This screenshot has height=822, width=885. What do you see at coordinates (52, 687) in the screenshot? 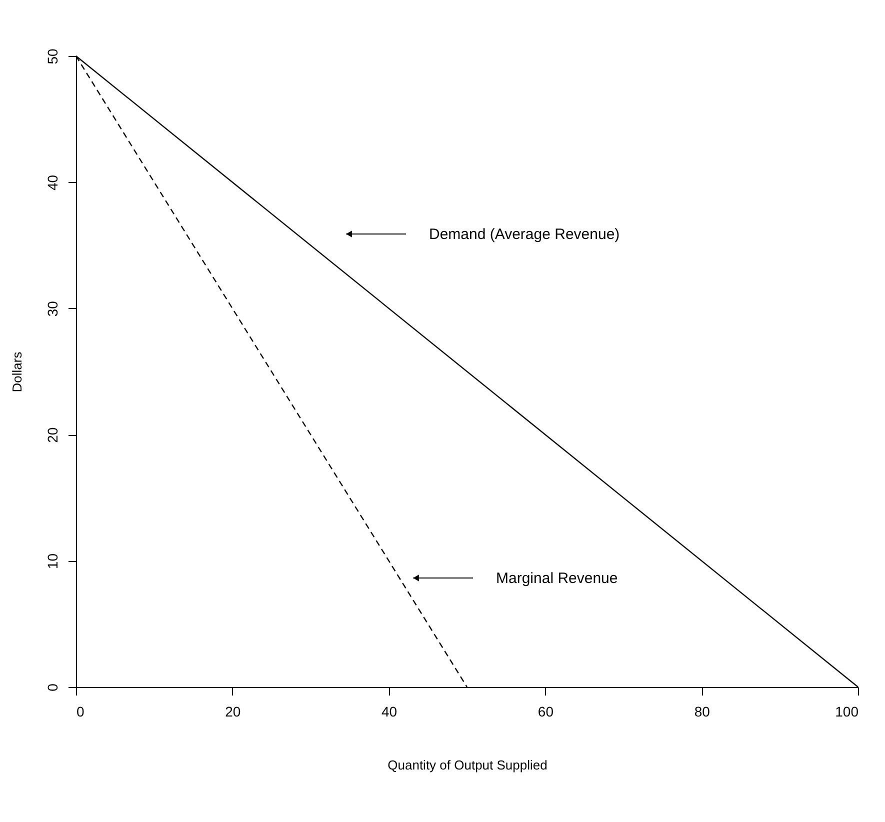
I see `y-tick-label: 0` at bounding box center [52, 687].